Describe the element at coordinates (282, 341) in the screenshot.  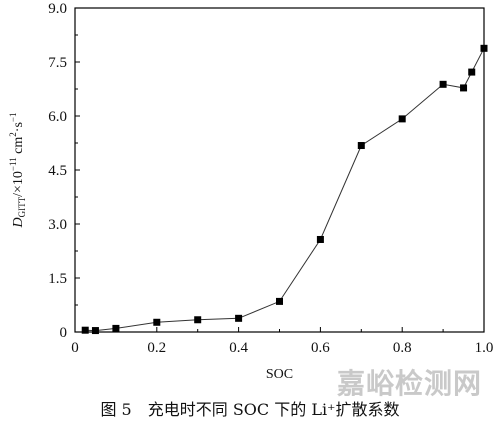
I see `x-axis-ticks: 0 0.2 0.4 0.6 0.8 1.0` at that location.